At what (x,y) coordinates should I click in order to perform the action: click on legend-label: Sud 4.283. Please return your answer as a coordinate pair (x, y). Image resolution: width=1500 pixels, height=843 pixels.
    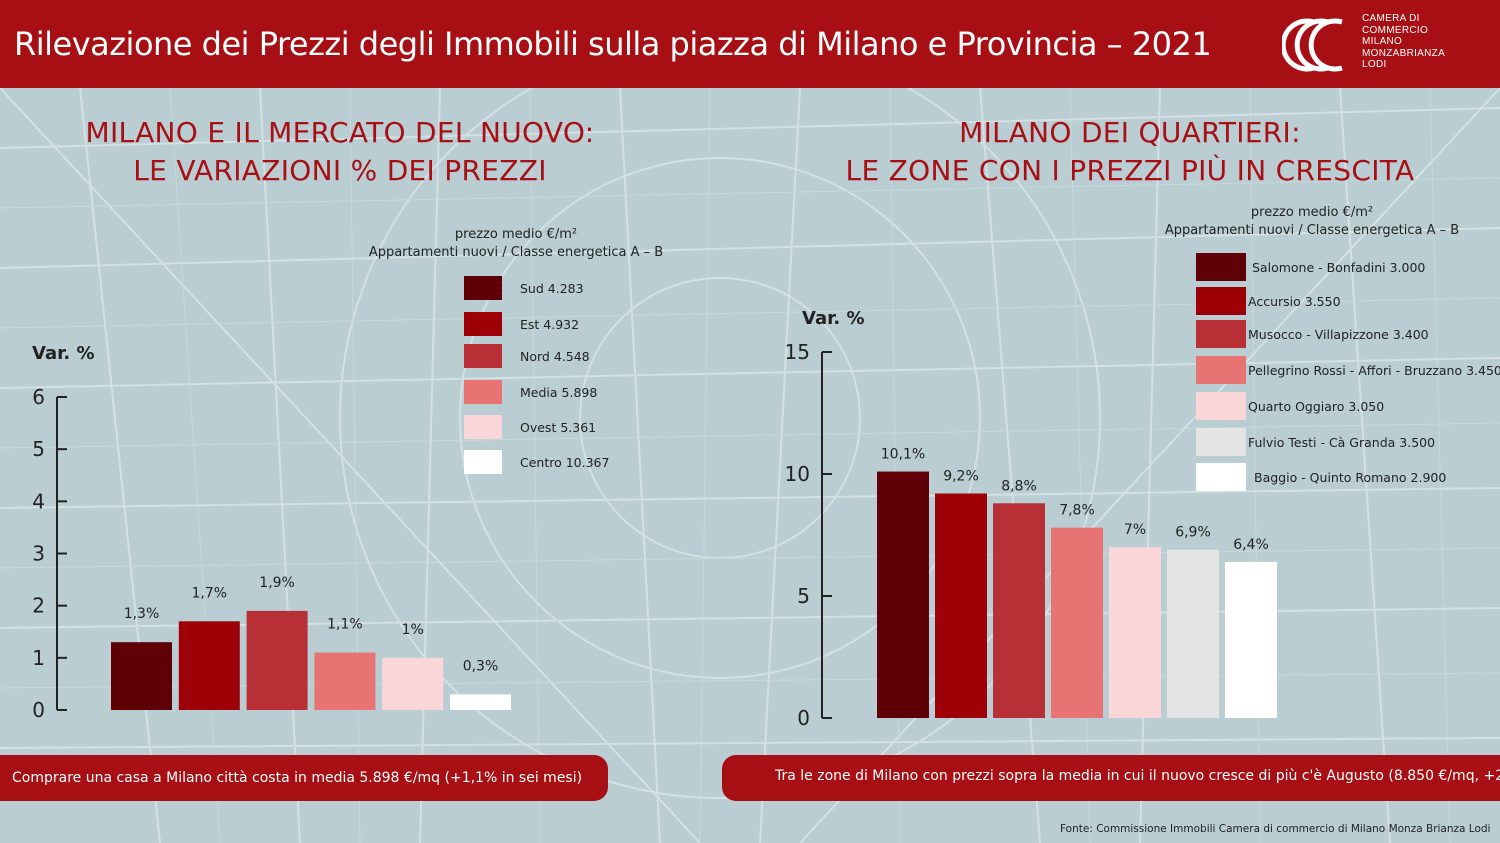
    Looking at the image, I should click on (552, 288).